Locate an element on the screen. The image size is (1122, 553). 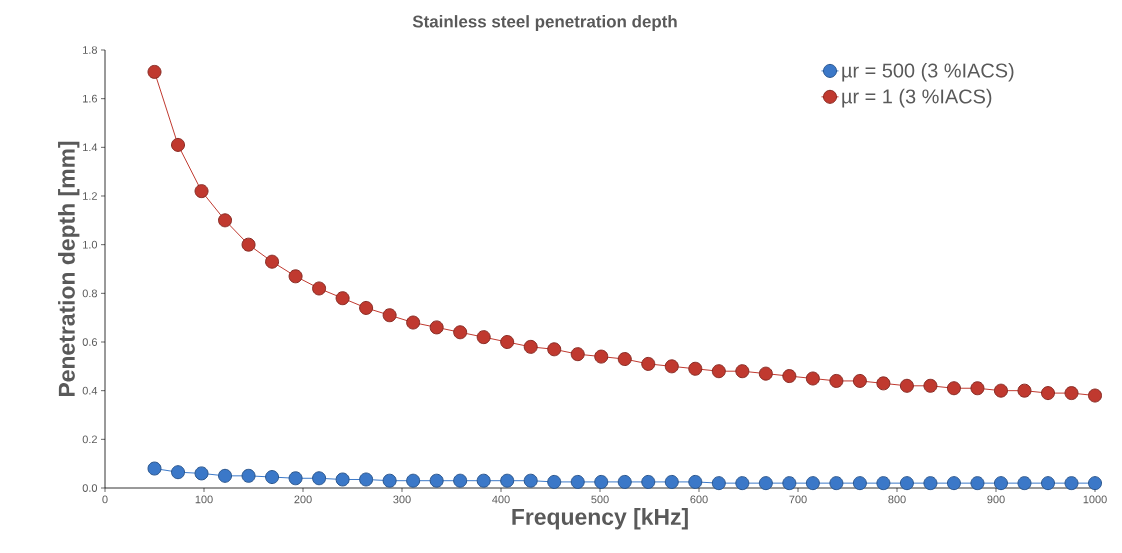
y-tick-label: 0.0 is located at coordinates (90, 488).